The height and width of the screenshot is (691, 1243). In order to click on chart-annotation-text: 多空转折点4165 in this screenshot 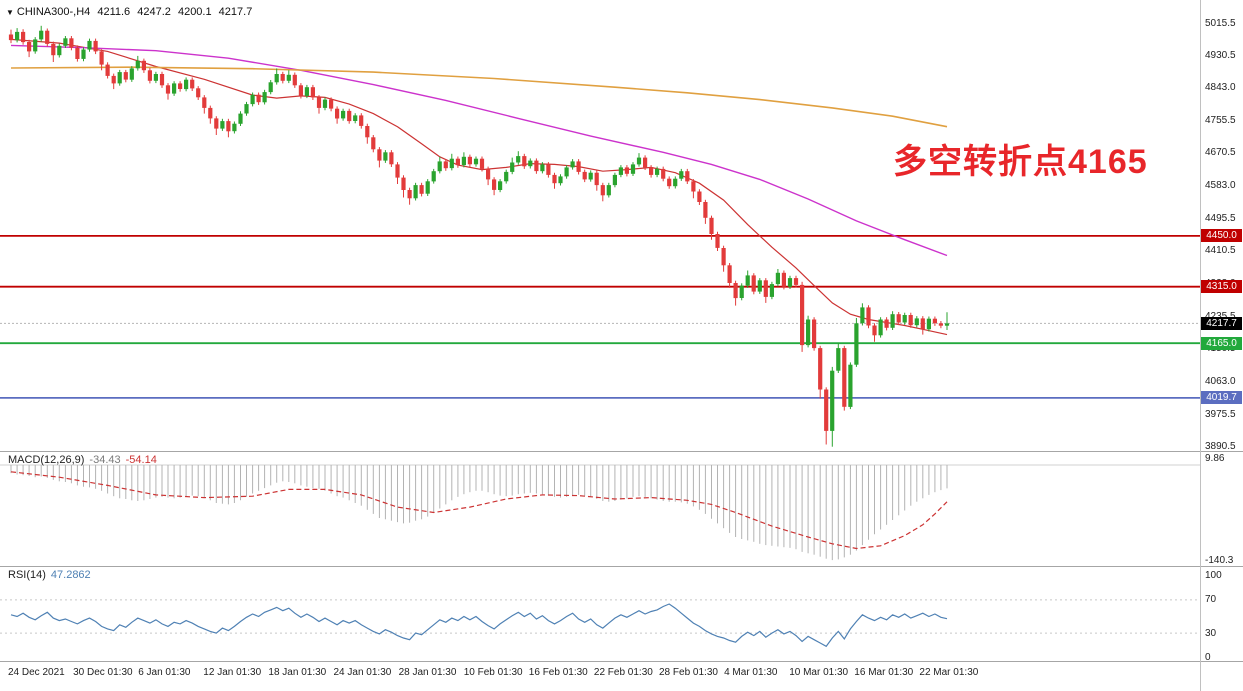, I will do `click(1020, 162)`.